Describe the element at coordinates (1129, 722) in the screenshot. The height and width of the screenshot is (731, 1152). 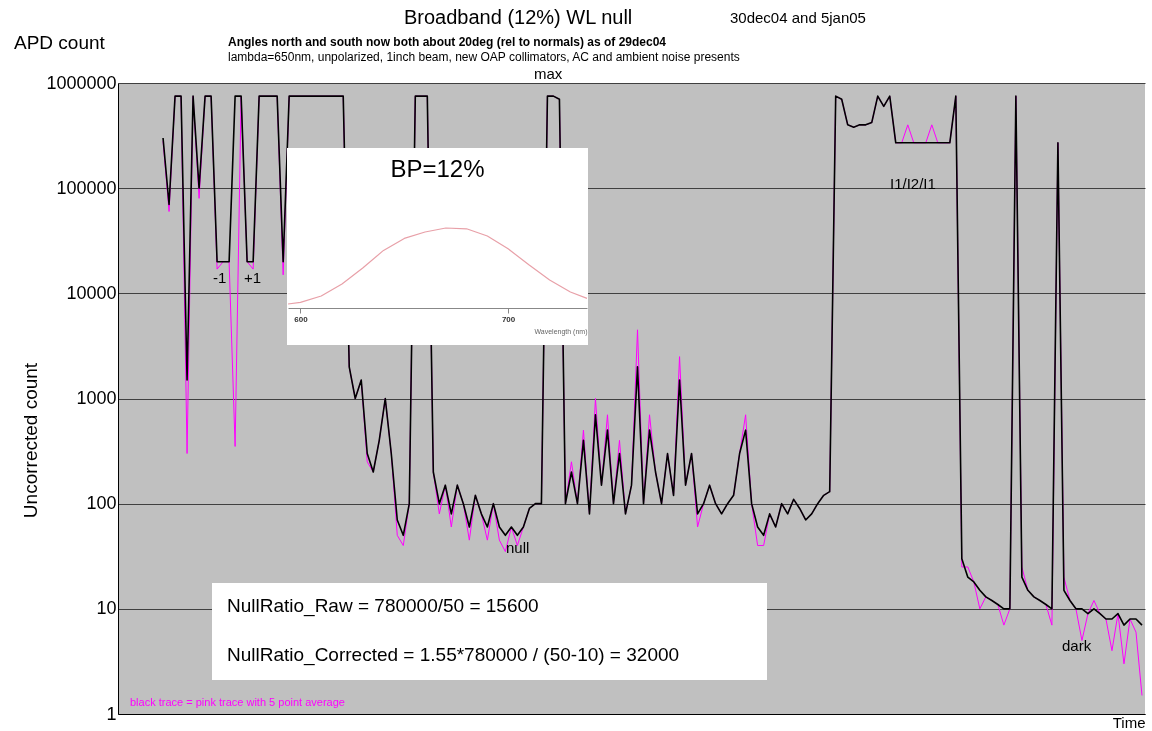
I see `x-axis-title: Time` at that location.